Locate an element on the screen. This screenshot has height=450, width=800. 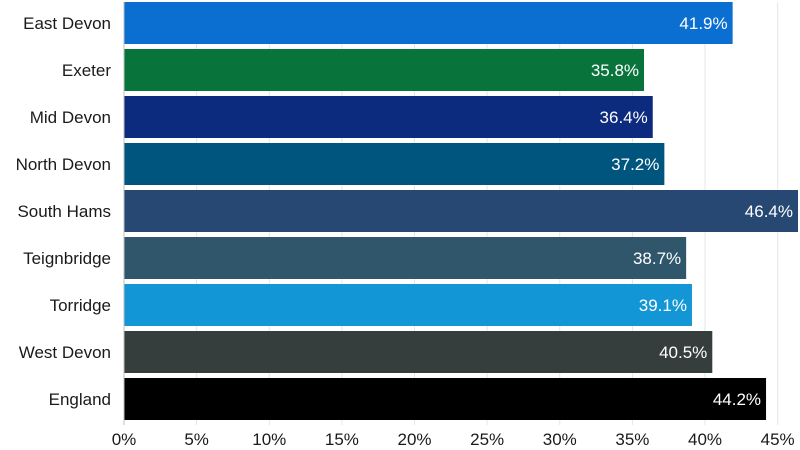
category-label: Exeter is located at coordinates (86, 70).